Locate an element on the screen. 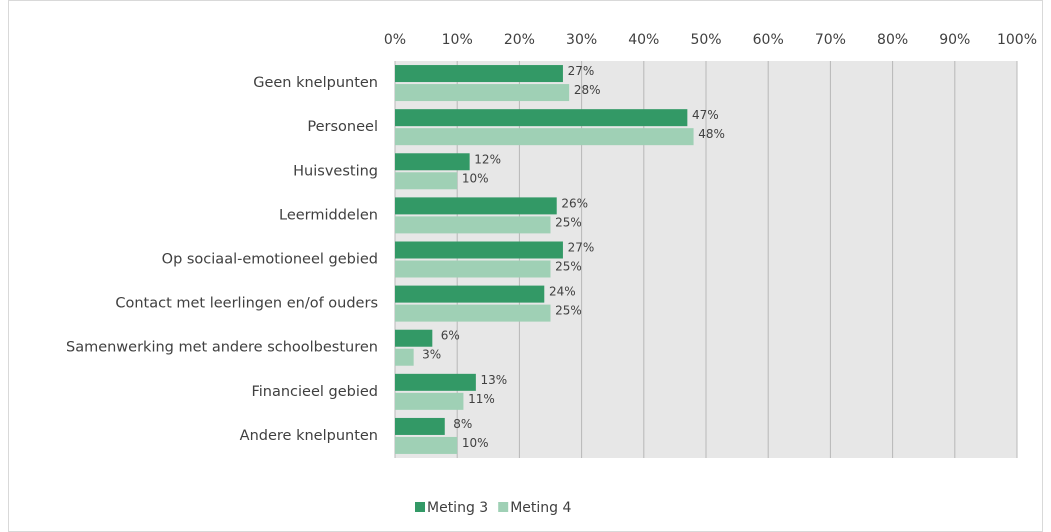 This screenshot has height=532, width=1051. value-label: 11% is located at coordinates (481, 399).